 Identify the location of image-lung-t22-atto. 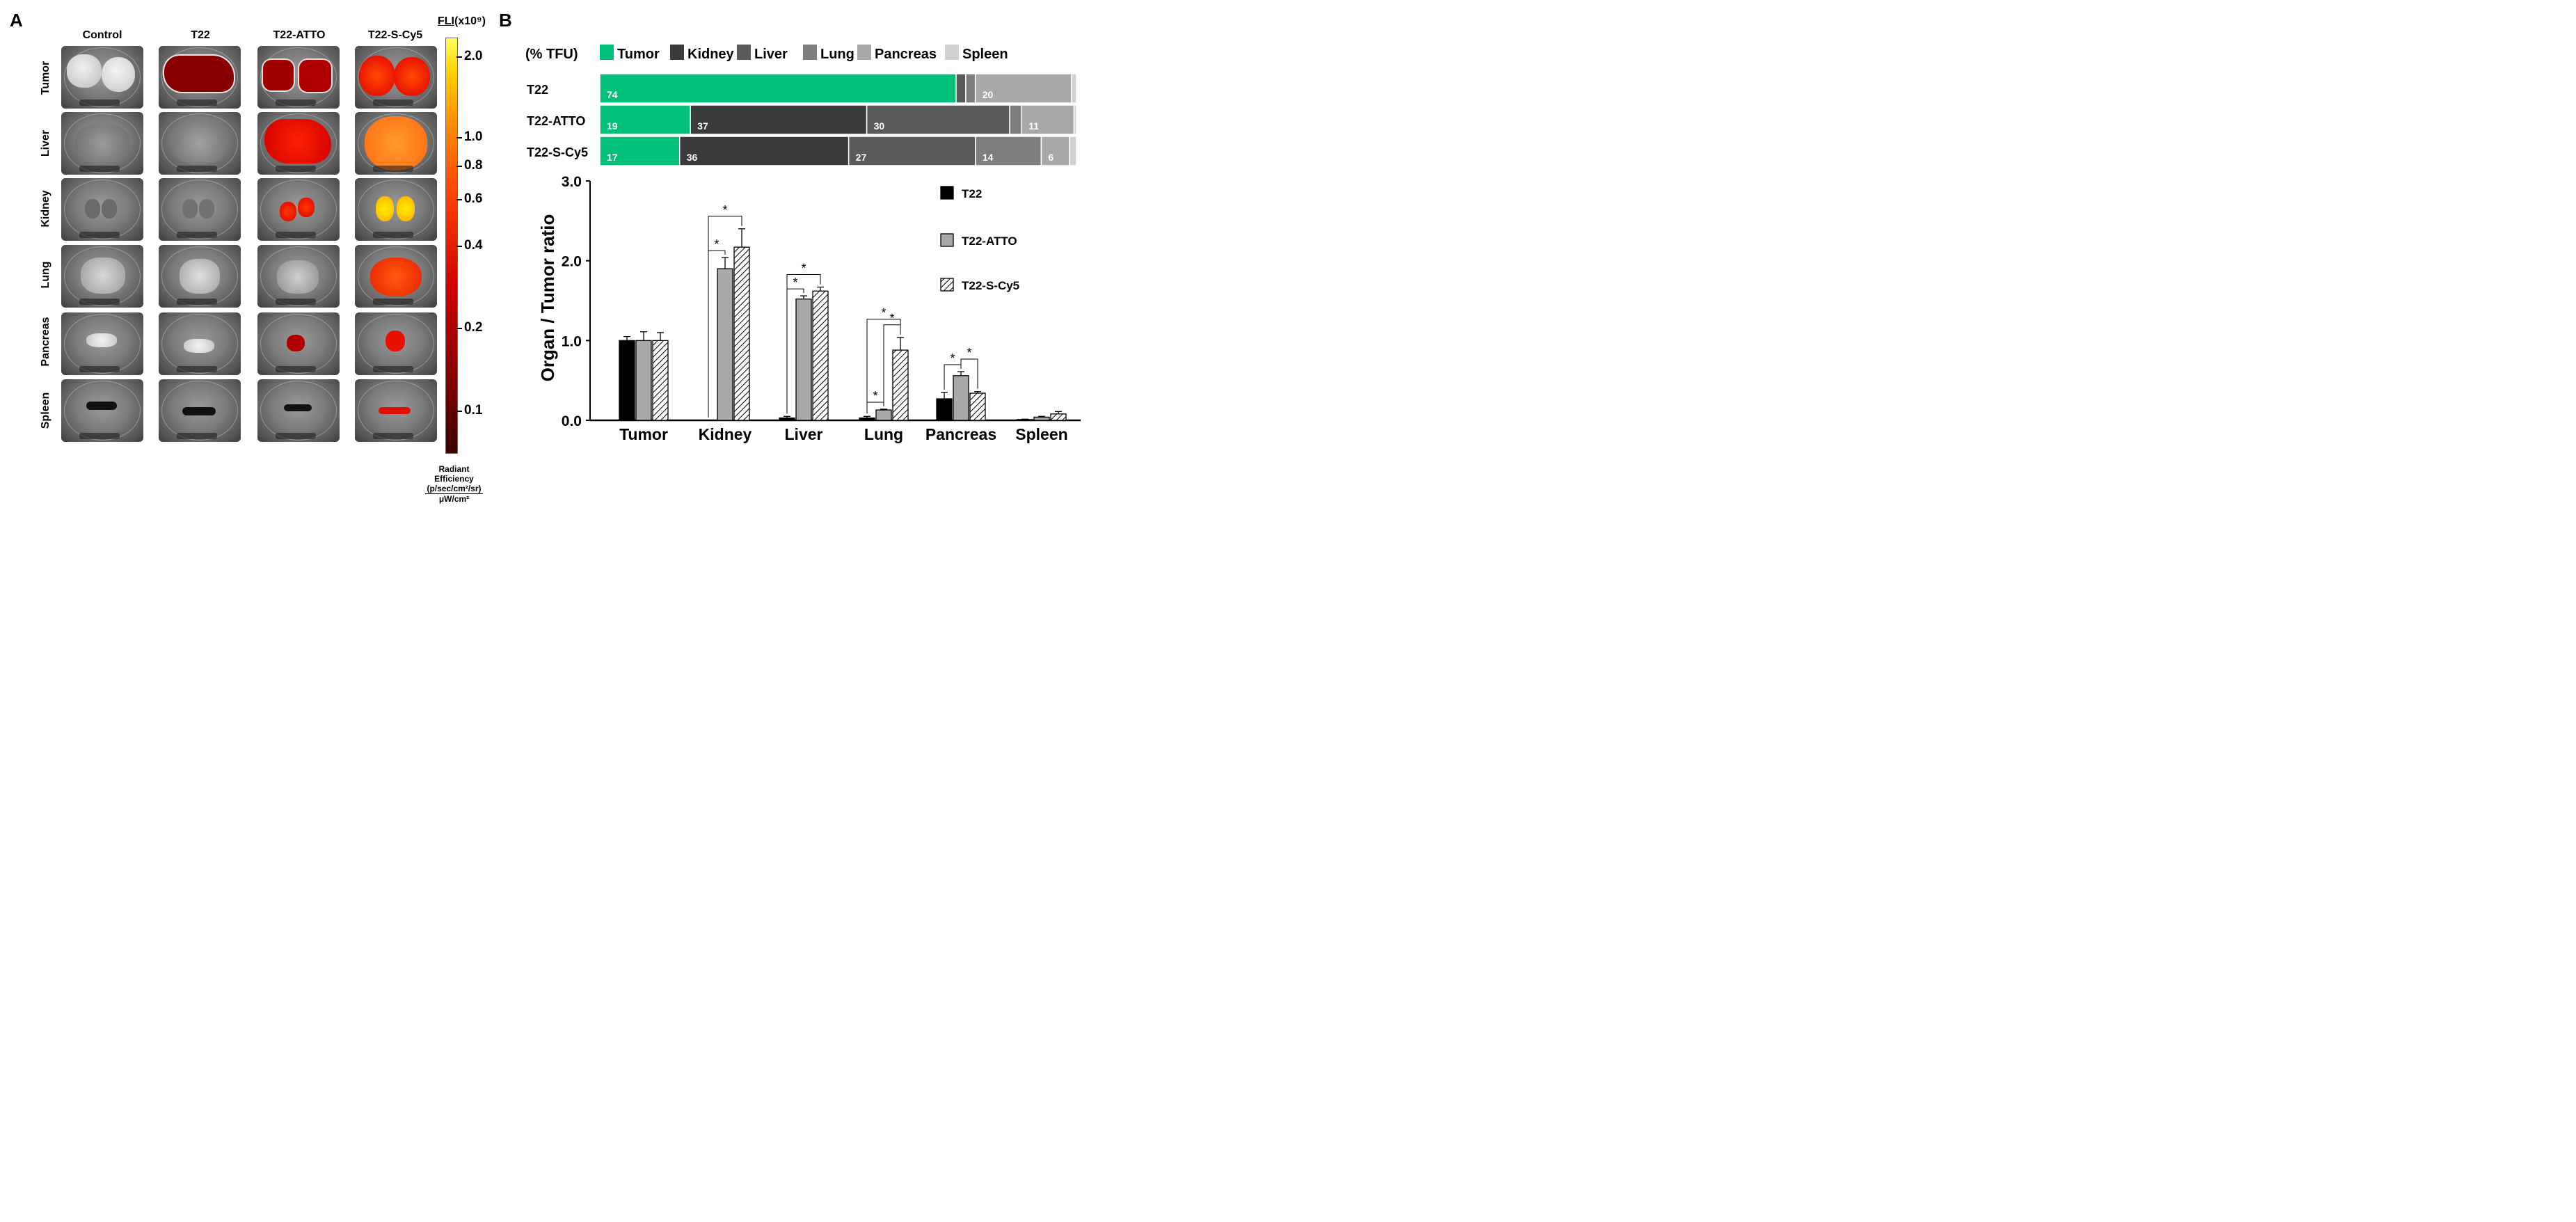
(298, 276).